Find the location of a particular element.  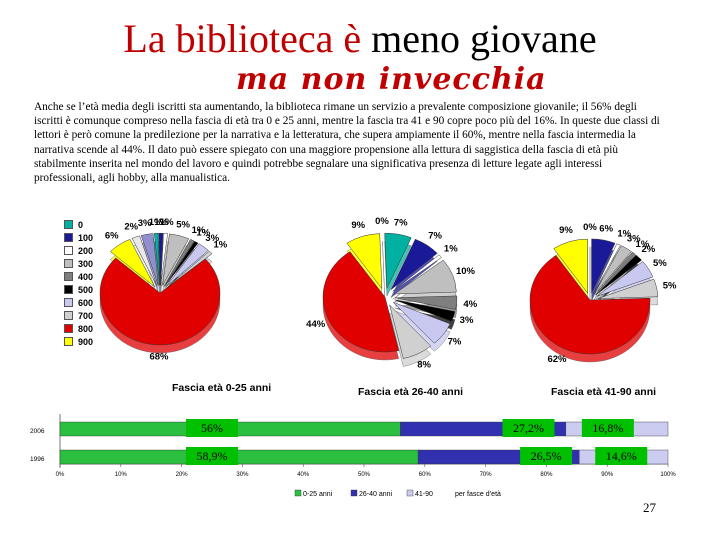

pie1-title: Fascia età 0-25 anni is located at coordinates (222, 388).